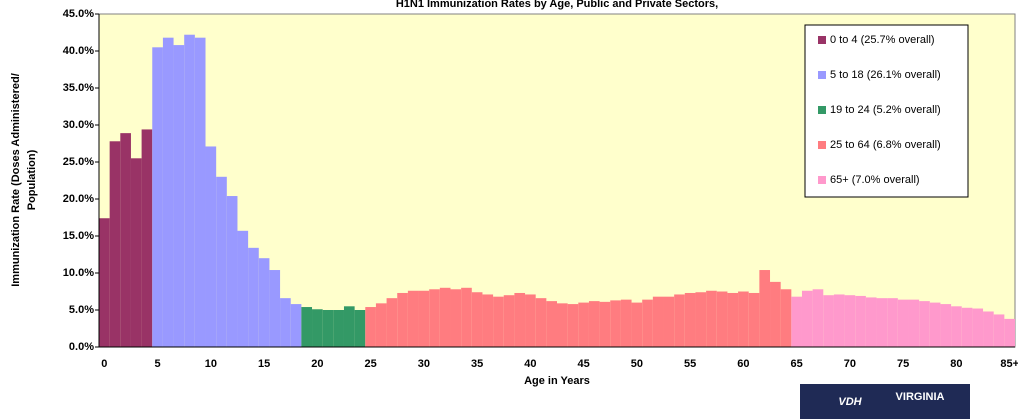  Describe the element at coordinates (477, 364) in the screenshot. I see `x-tick-label: 35` at that location.